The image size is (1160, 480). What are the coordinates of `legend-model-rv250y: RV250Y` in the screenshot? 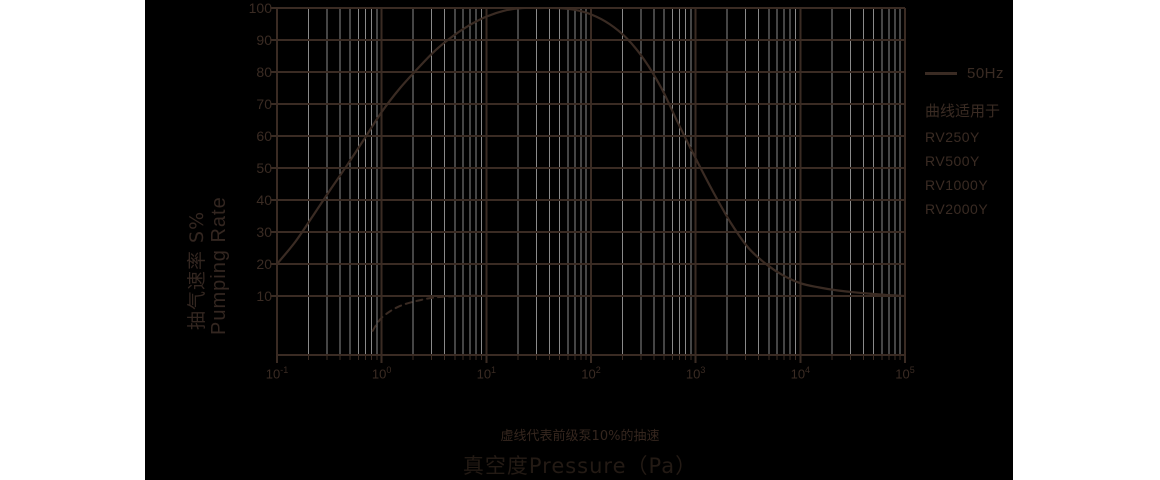 It's located at (952, 137).